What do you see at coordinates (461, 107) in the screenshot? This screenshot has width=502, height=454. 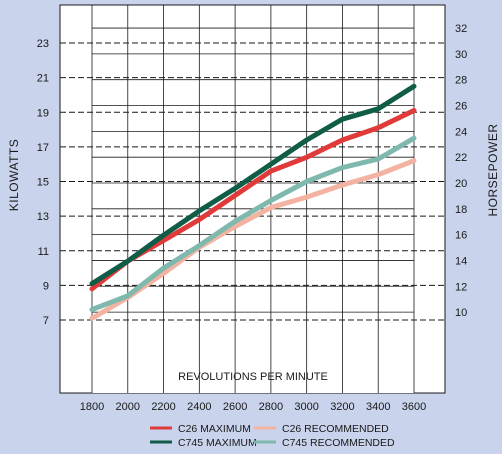 I see `right-tick-label: 26` at bounding box center [461, 107].